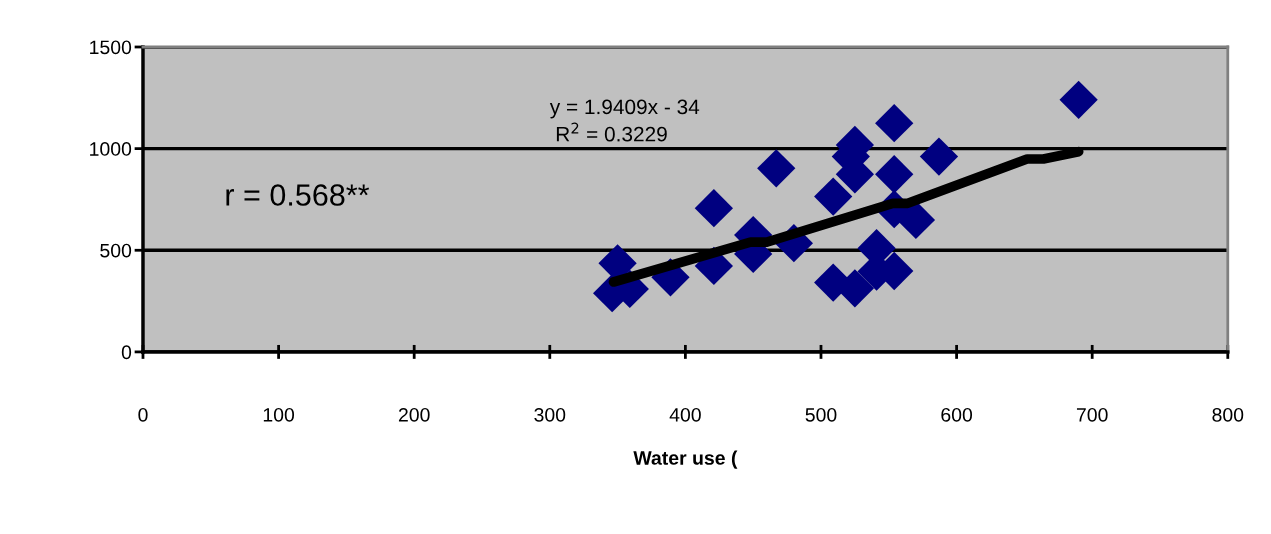  I want to click on y-tick-label: 1500, so click(111, 47).